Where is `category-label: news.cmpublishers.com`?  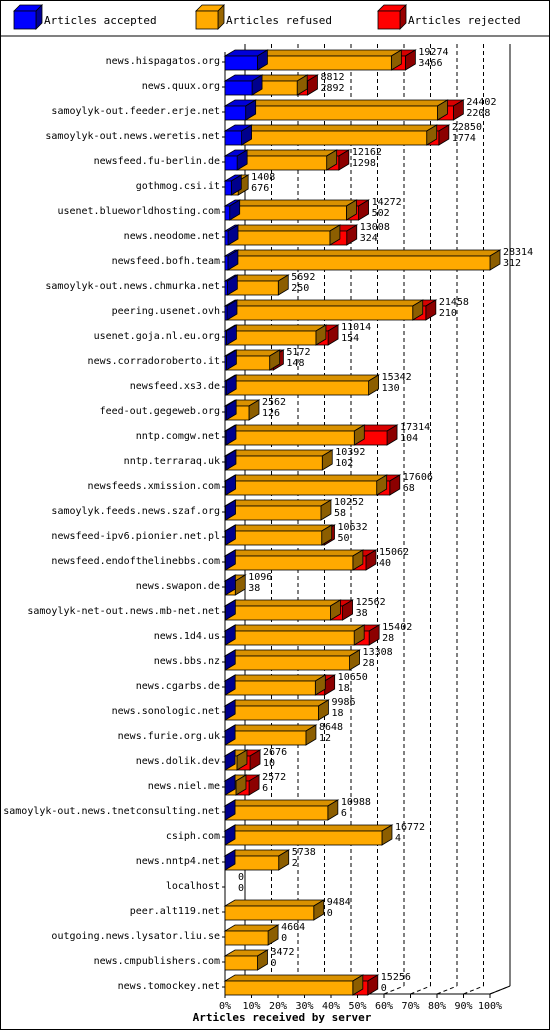
category-label: news.cmpublishers.com is located at coordinates (157, 961).